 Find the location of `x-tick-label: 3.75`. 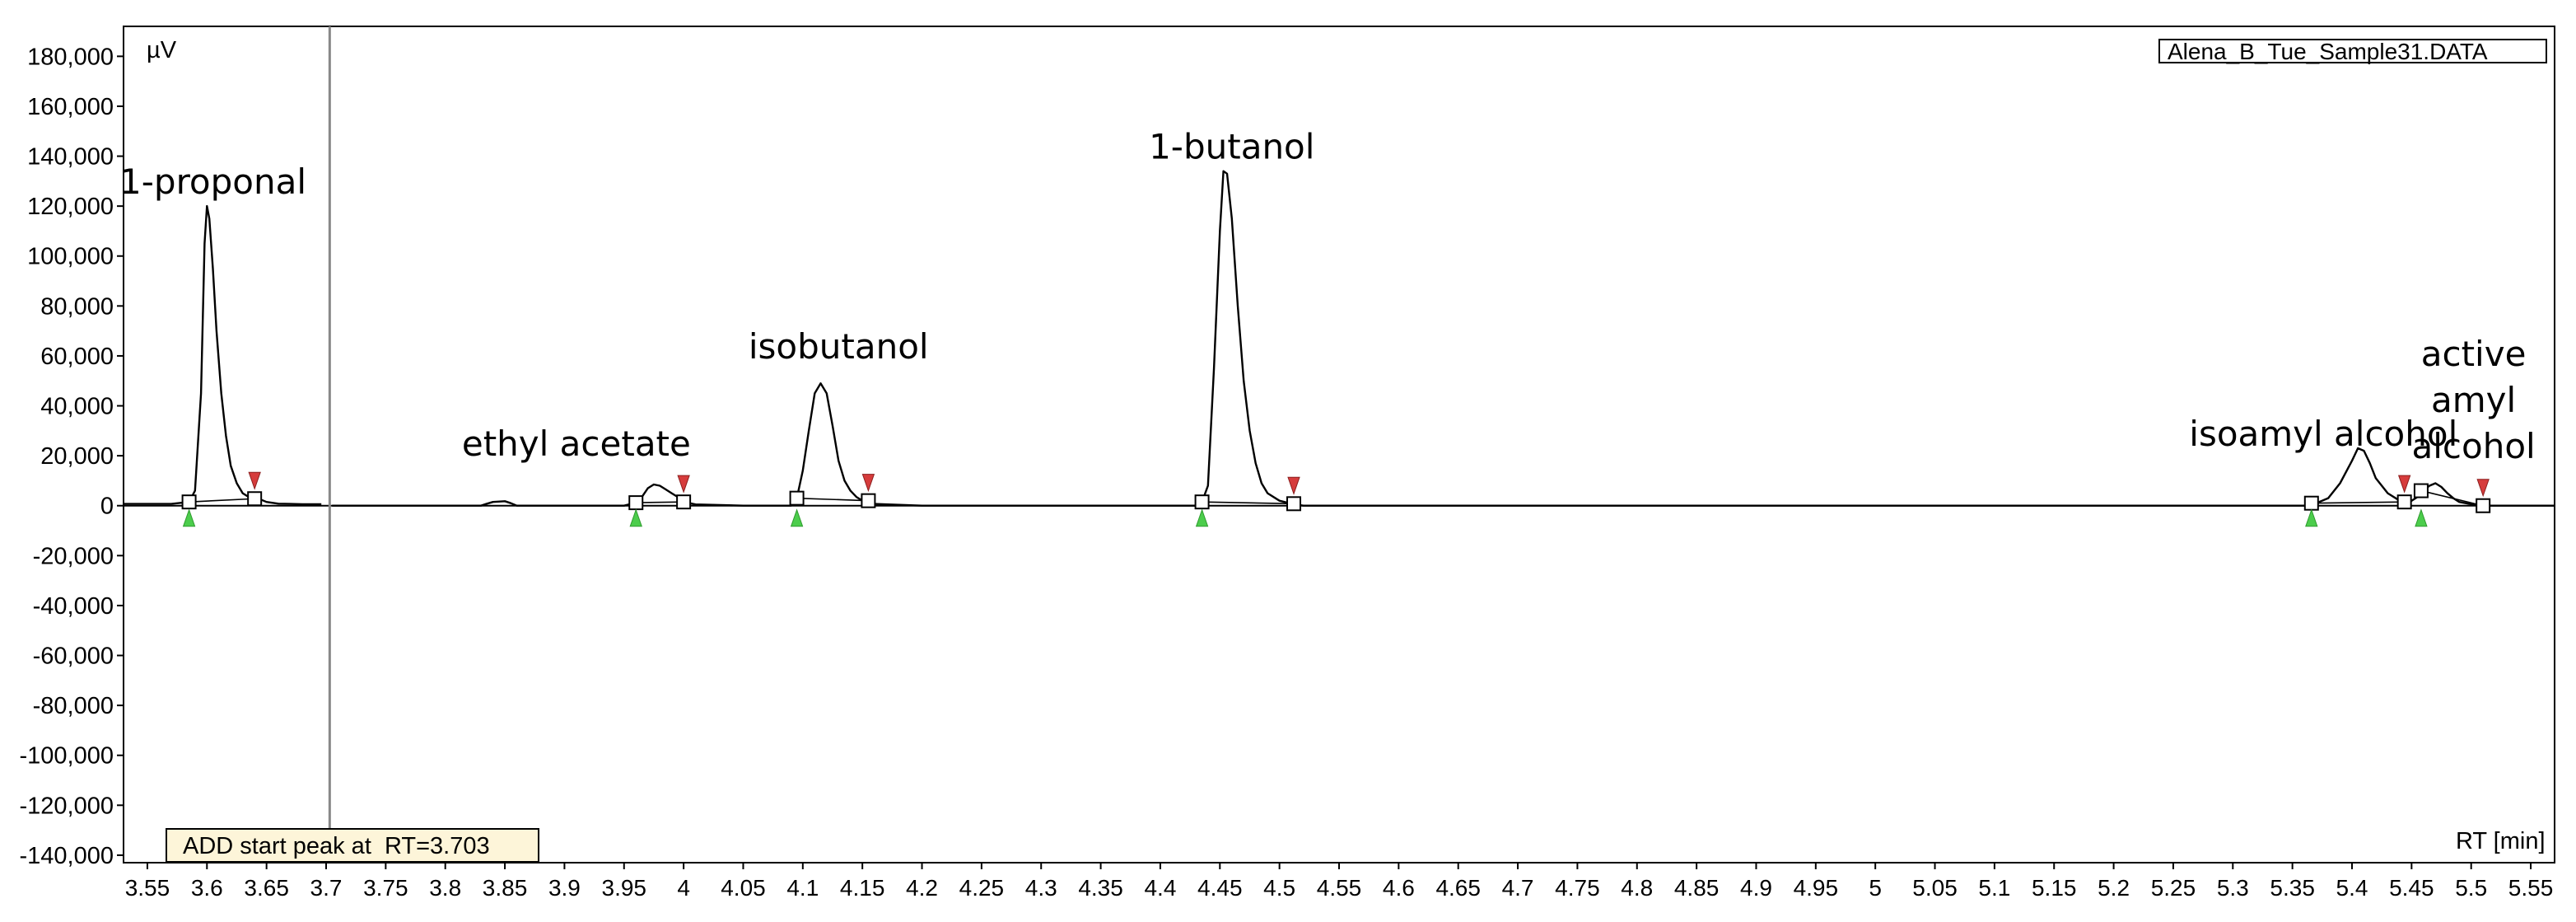

x-tick-label: 3.75 is located at coordinates (385, 888).